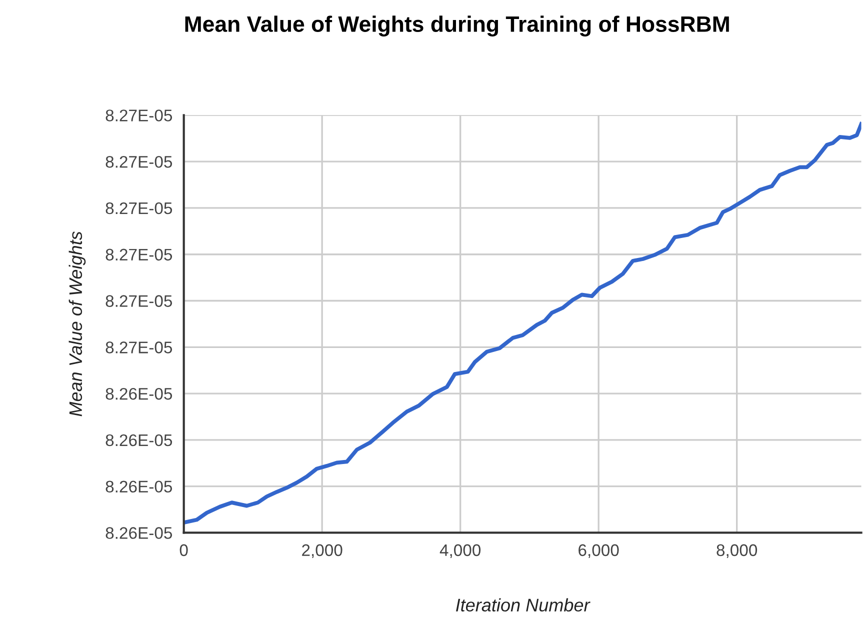 The height and width of the screenshot is (626, 863). What do you see at coordinates (457, 26) in the screenshot?
I see `chart-title: Mean Value of Weights during Training of HossRBM` at bounding box center [457, 26].